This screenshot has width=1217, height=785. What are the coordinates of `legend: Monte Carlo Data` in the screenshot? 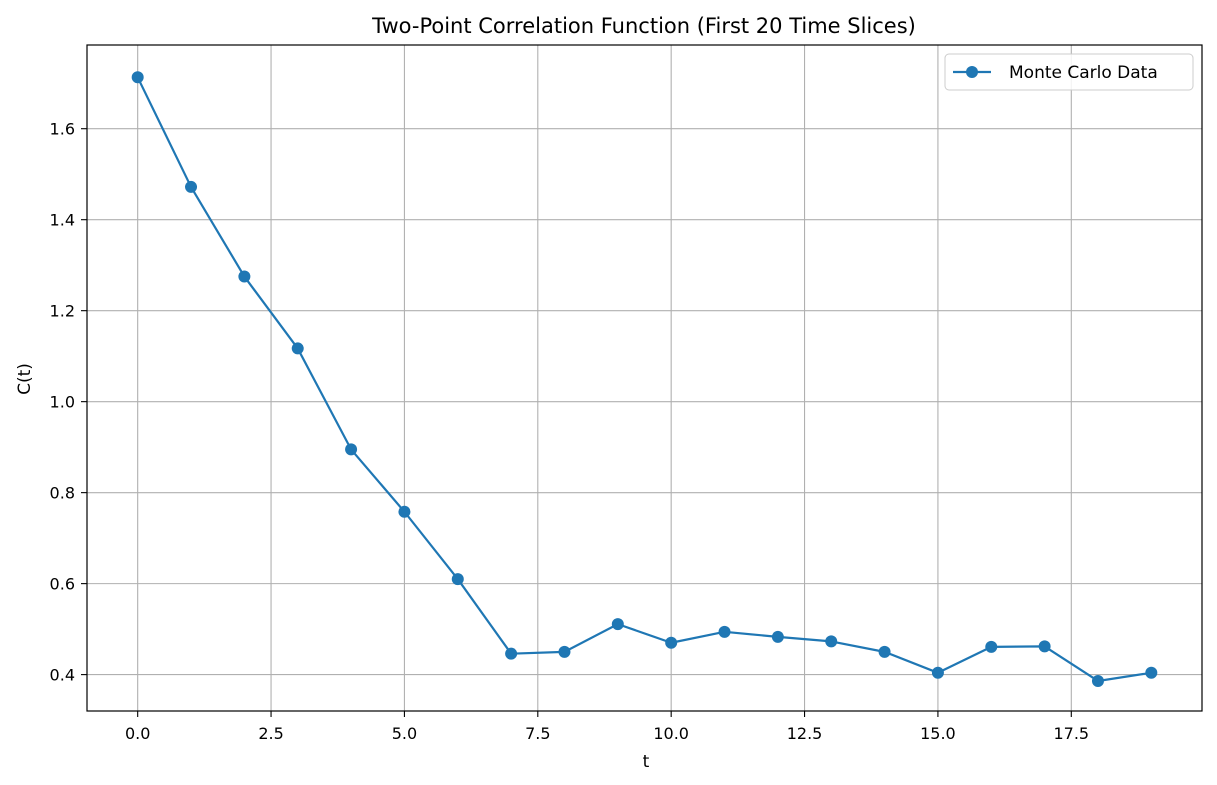 It's located at (1069, 72).